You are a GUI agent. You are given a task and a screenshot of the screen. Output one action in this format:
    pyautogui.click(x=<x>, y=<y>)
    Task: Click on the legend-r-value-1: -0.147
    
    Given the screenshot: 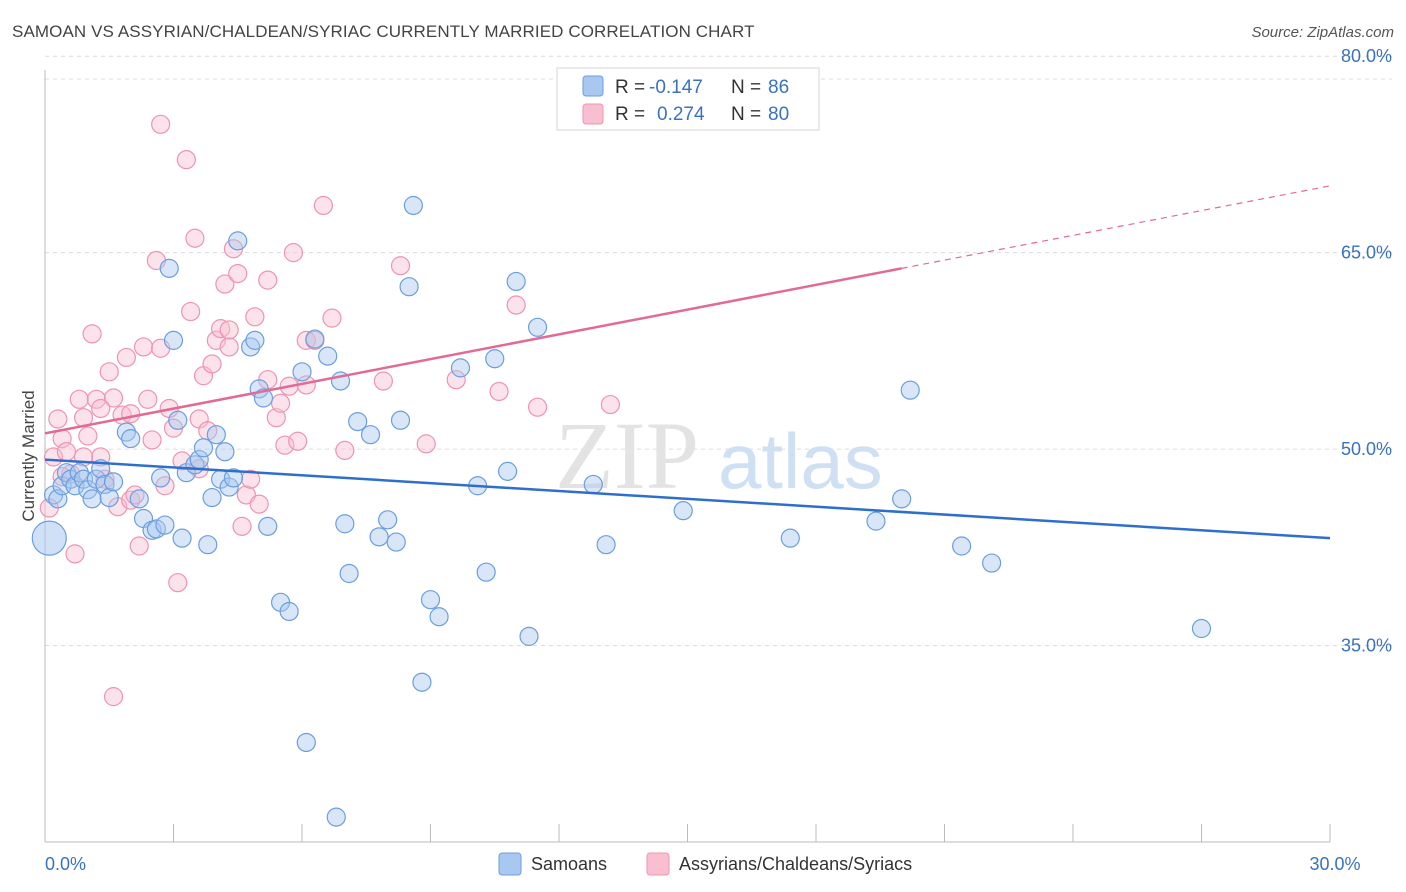 What is the action you would take?
    pyautogui.click(x=676, y=87)
    